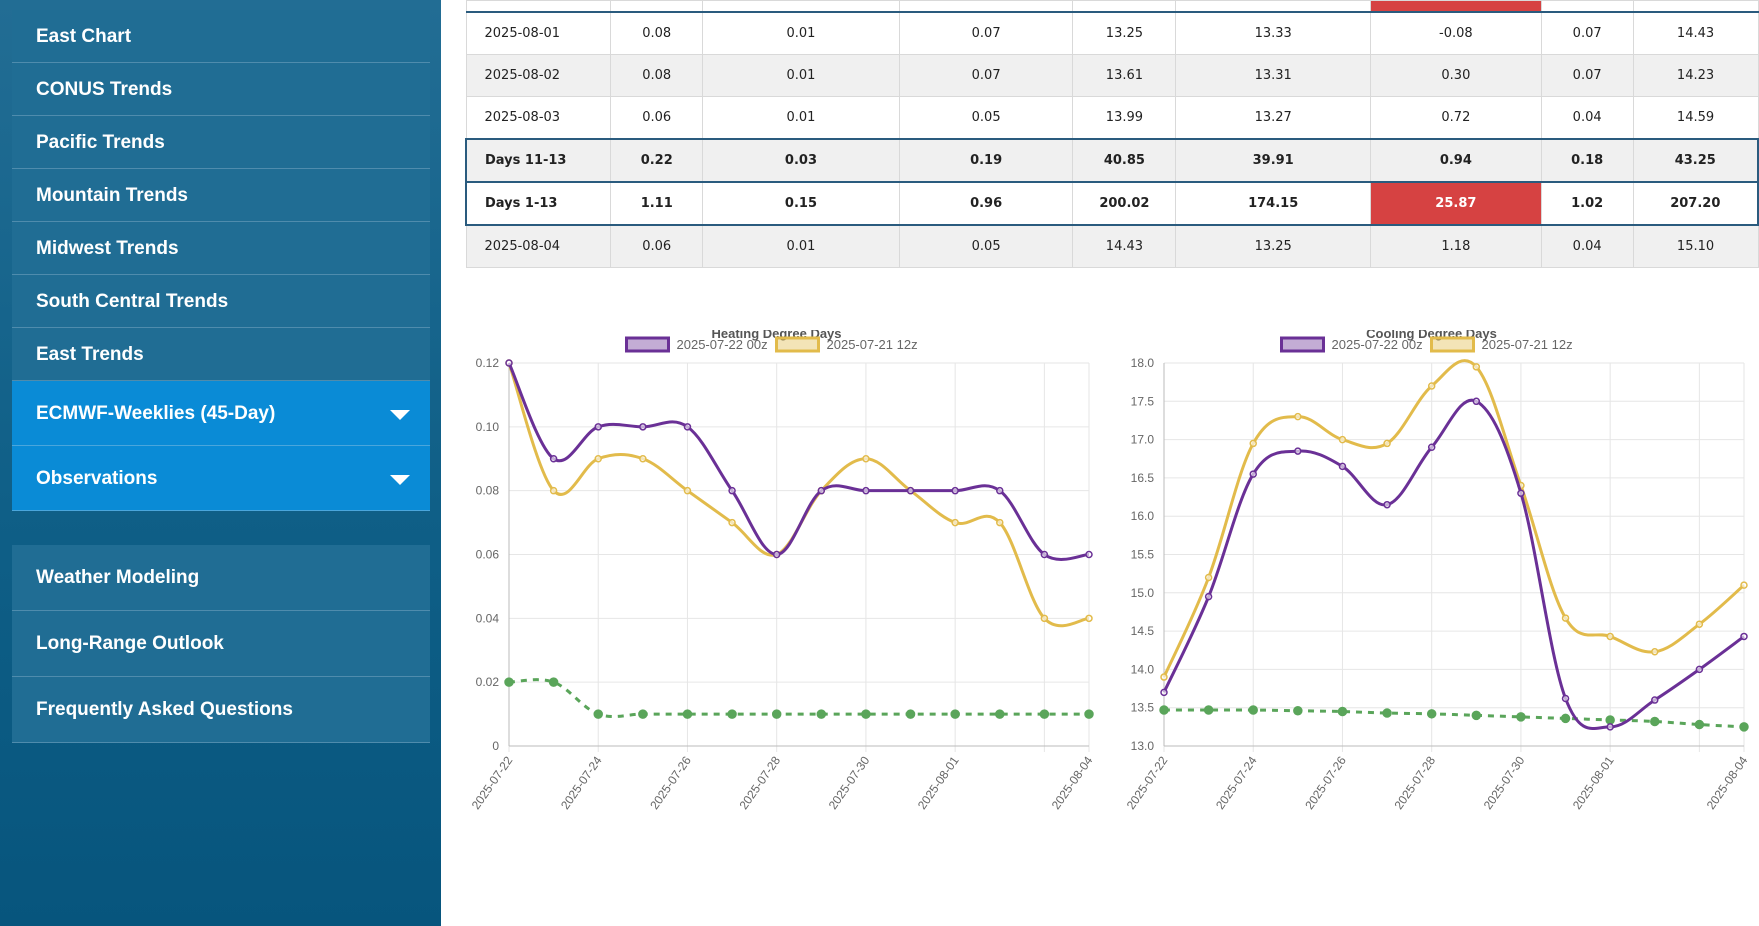 This screenshot has width=1759, height=926. I want to click on table-cell: 43.25, so click(1695, 160).